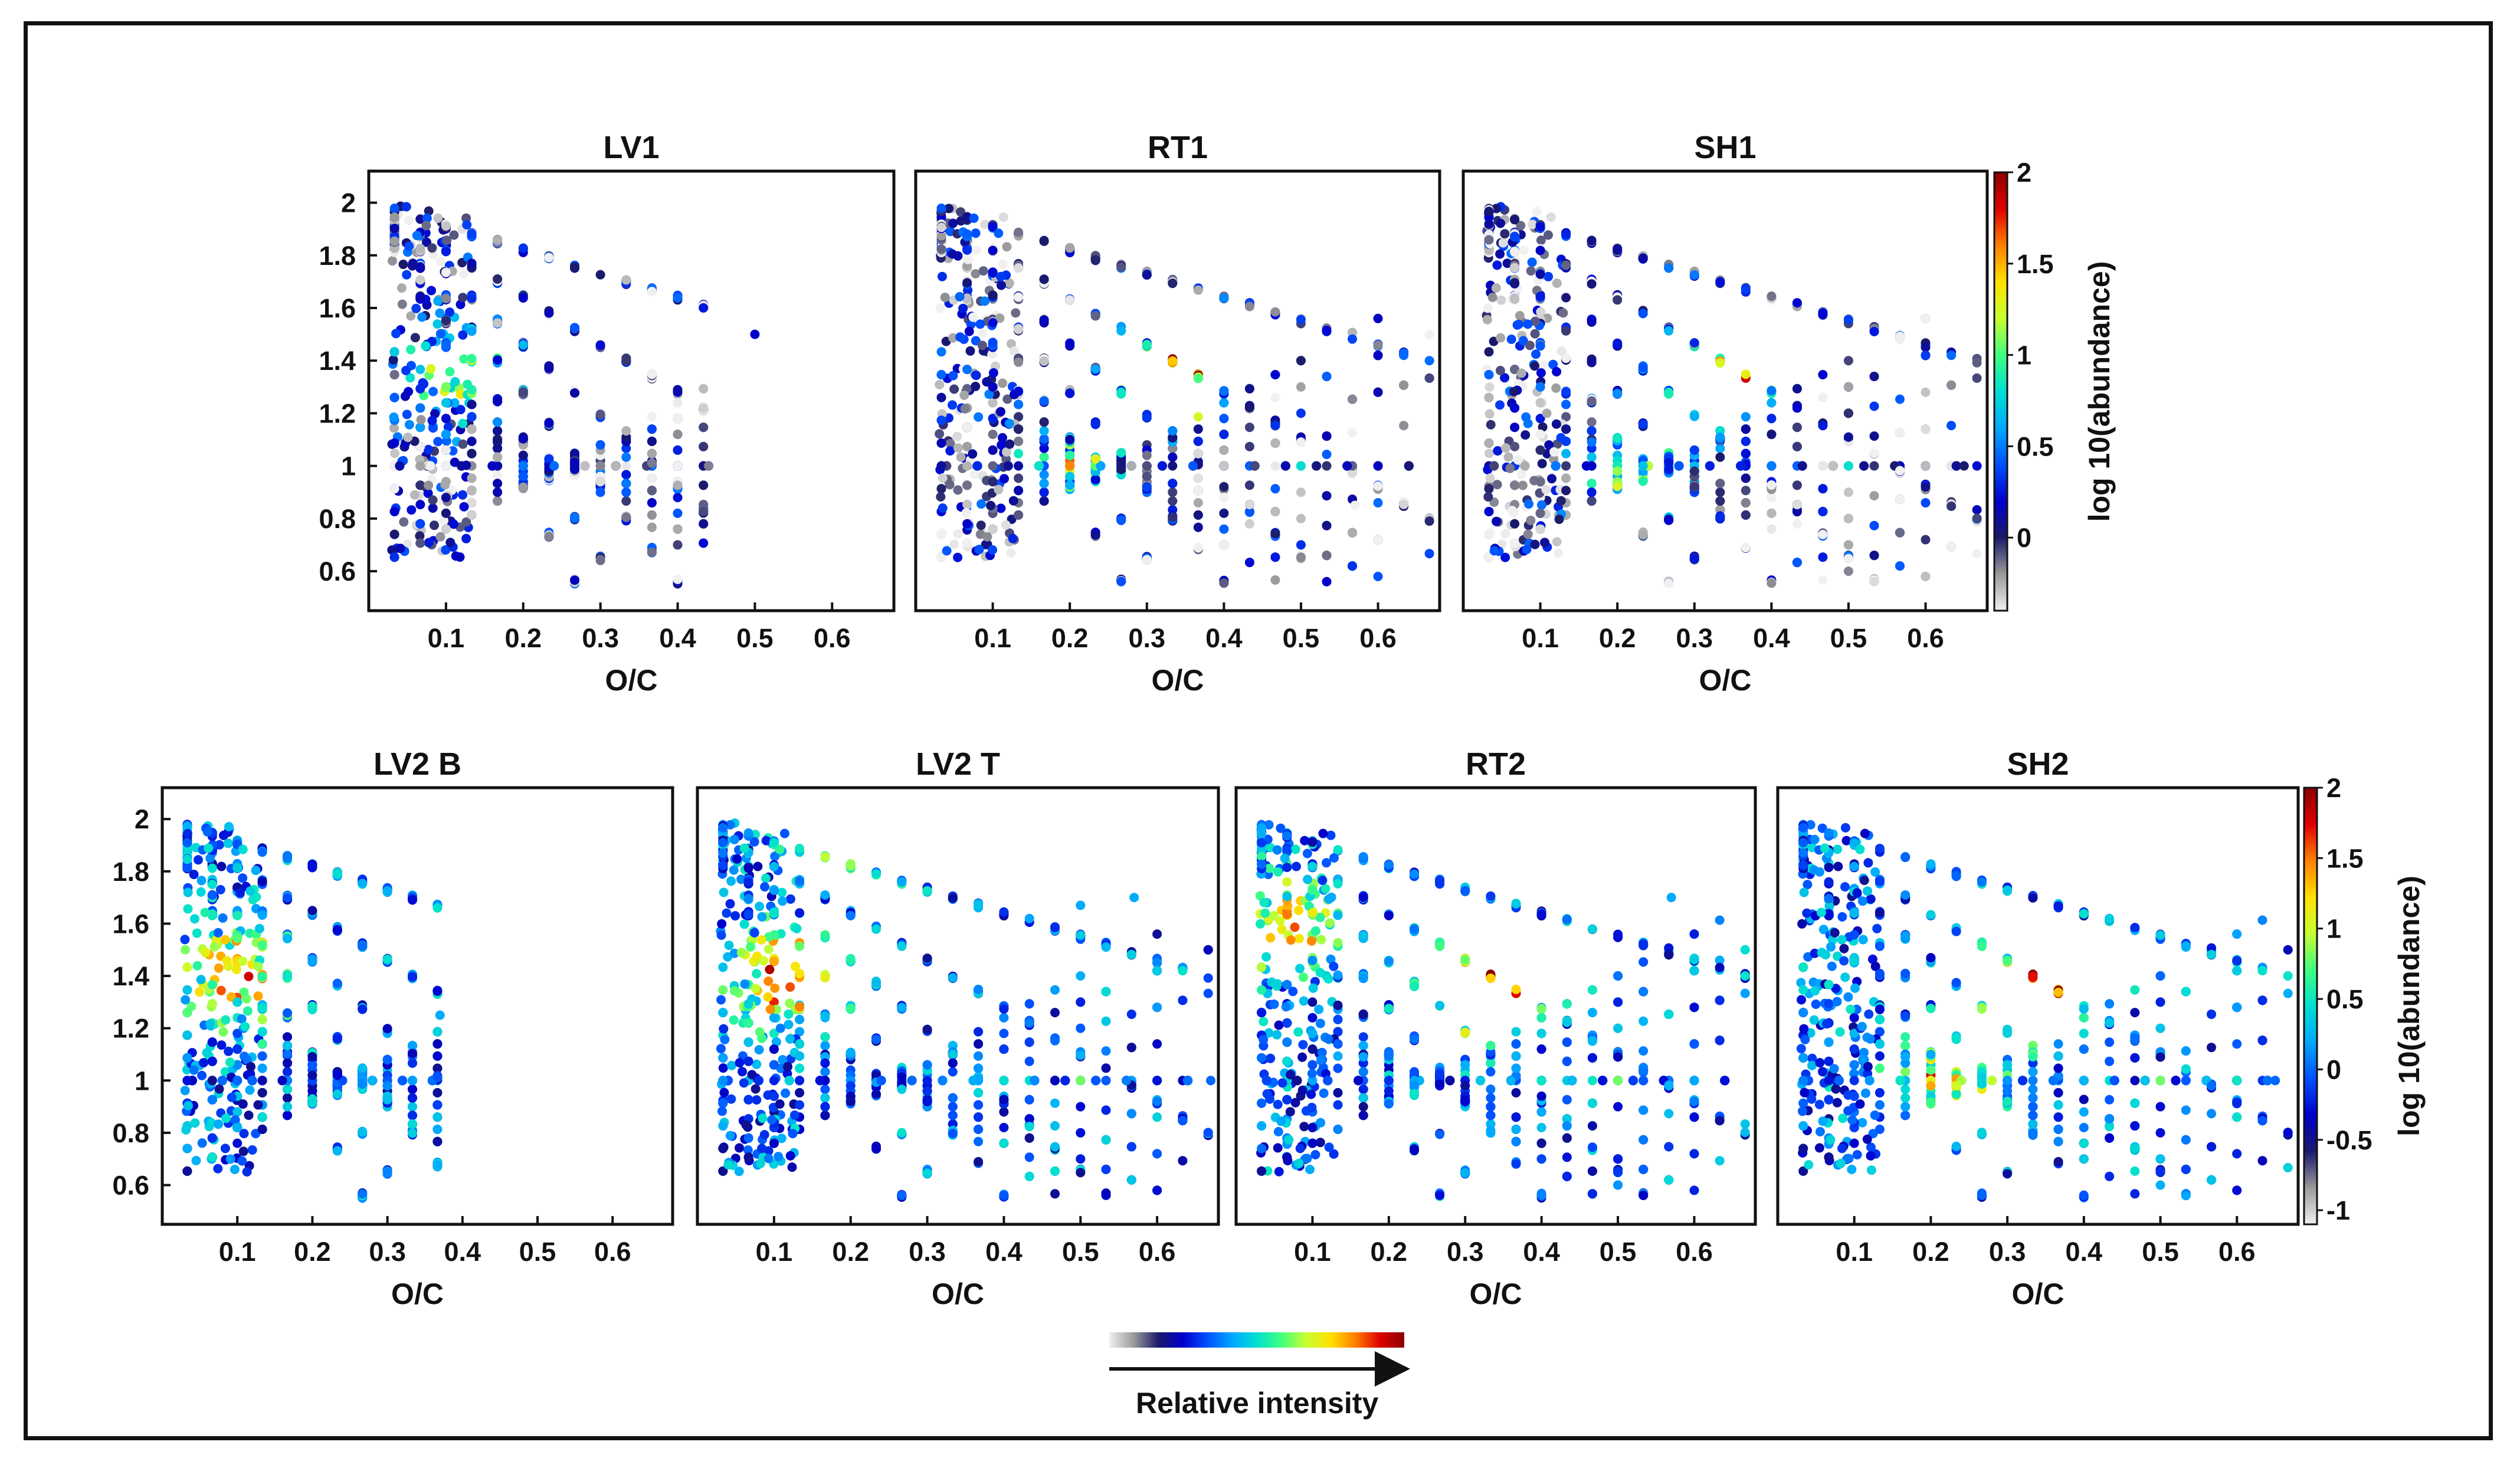 The width and height of the screenshot is (2520, 1468). I want to click on y-tick-label: 1.6, so click(130, 924).